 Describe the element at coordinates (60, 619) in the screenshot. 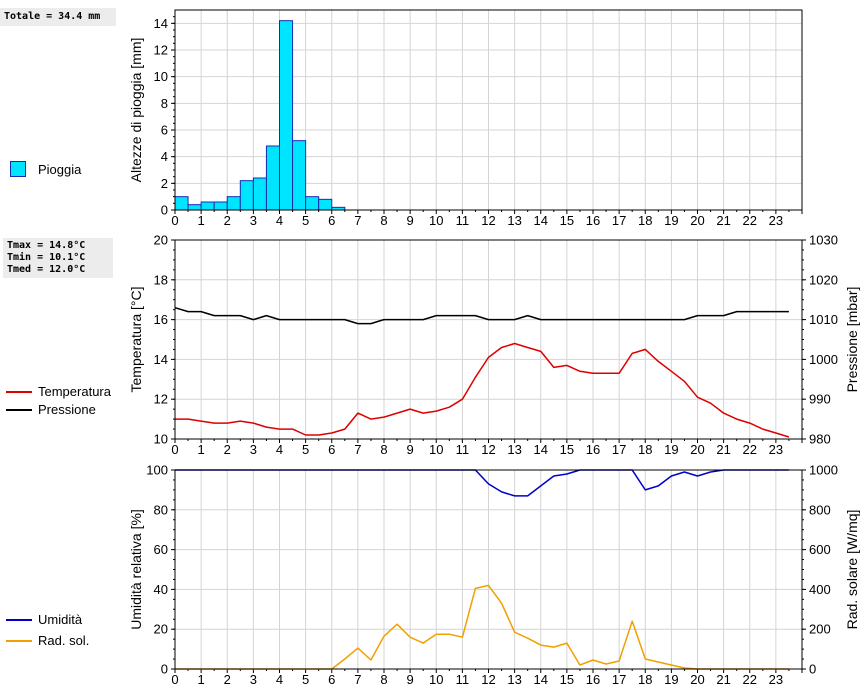

I see `humidity-legend-label: Umidità` at that location.